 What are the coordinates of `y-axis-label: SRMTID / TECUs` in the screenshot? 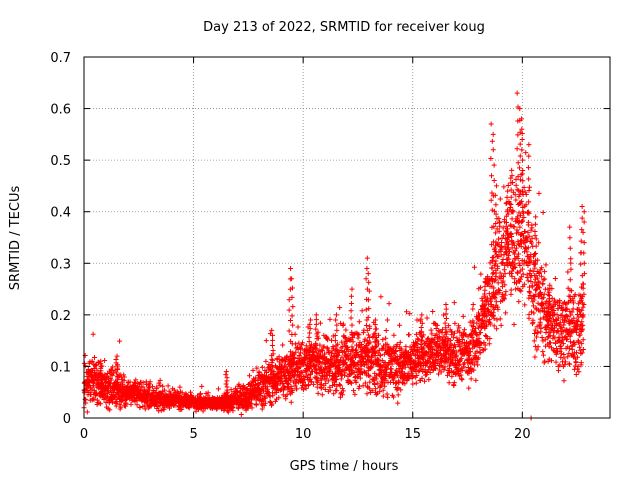 It's located at (15, 238).